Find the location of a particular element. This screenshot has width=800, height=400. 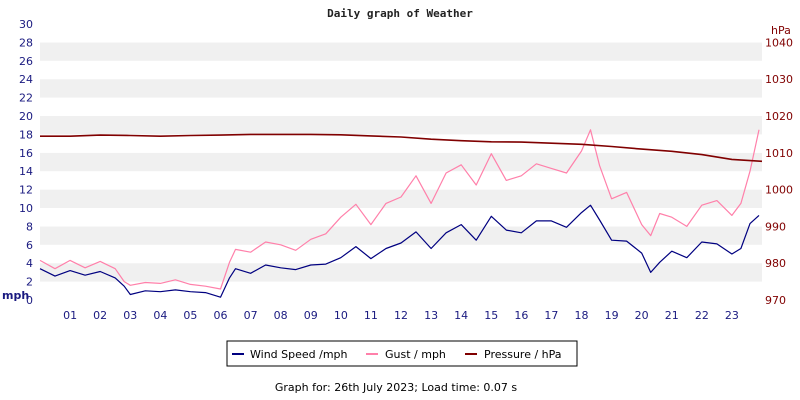

x-tick-label: 09 is located at coordinates (311, 315).